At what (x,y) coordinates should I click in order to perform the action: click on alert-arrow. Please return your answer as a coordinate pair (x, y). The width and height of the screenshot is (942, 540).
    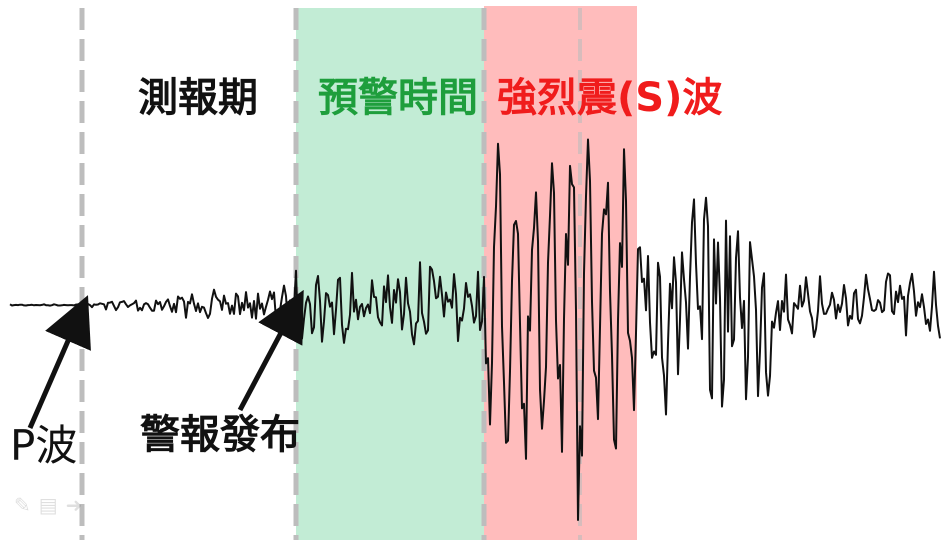
    Looking at the image, I should click on (270, 350).